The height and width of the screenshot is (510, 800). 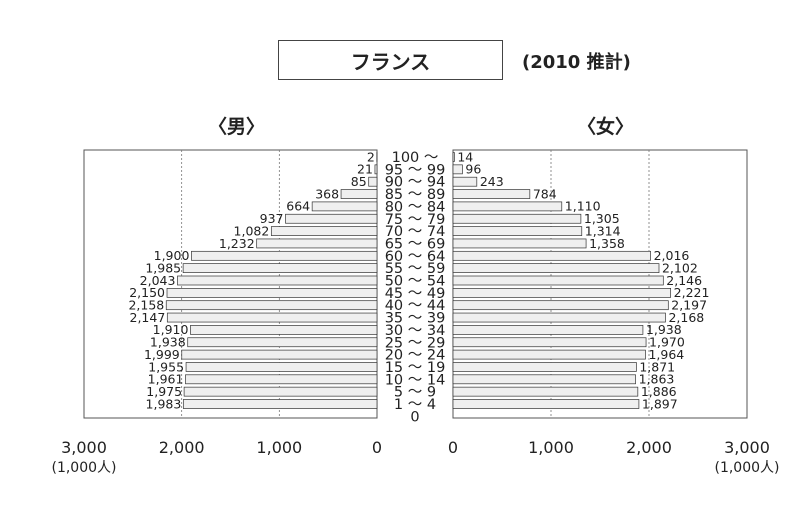 I want to click on female-value-label: 2,102, so click(x=680, y=267).